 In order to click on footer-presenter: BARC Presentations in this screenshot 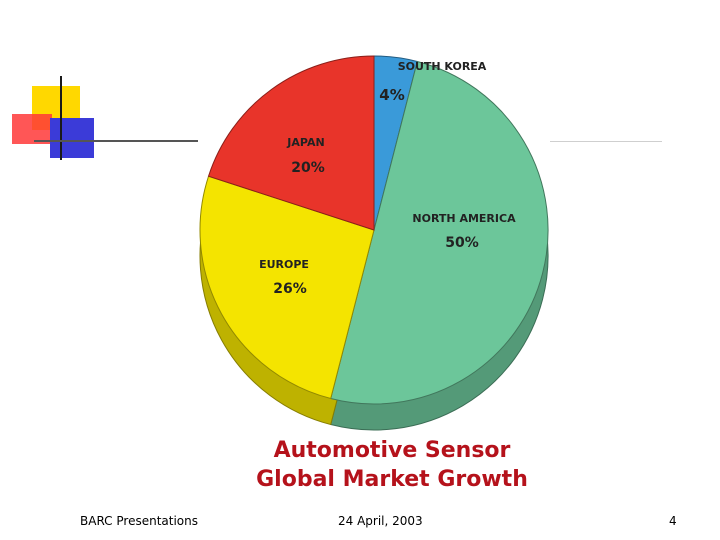, I will do `click(139, 521)`.